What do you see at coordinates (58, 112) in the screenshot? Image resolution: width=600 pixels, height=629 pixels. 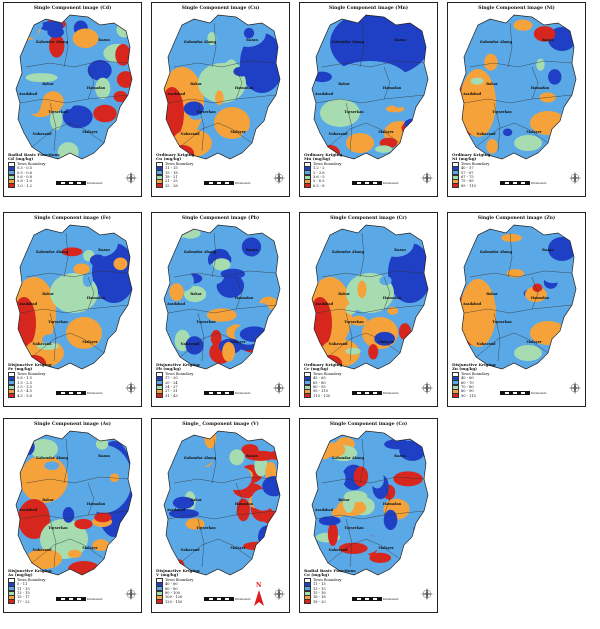 I see `place-label: Tuyserkan` at bounding box center [58, 112].